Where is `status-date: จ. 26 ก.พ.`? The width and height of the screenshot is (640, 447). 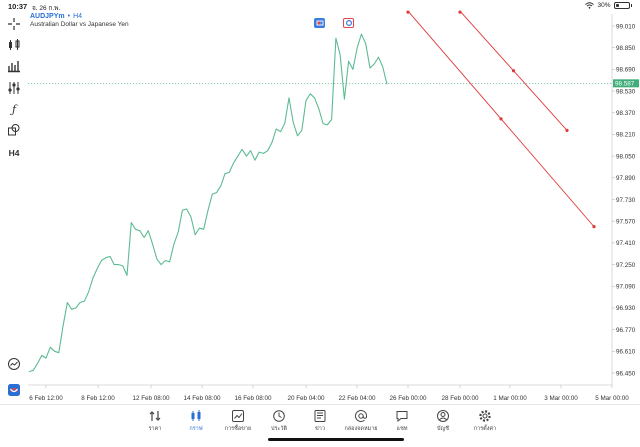 status-date: จ. 26 ก.พ. is located at coordinates (46, 8).